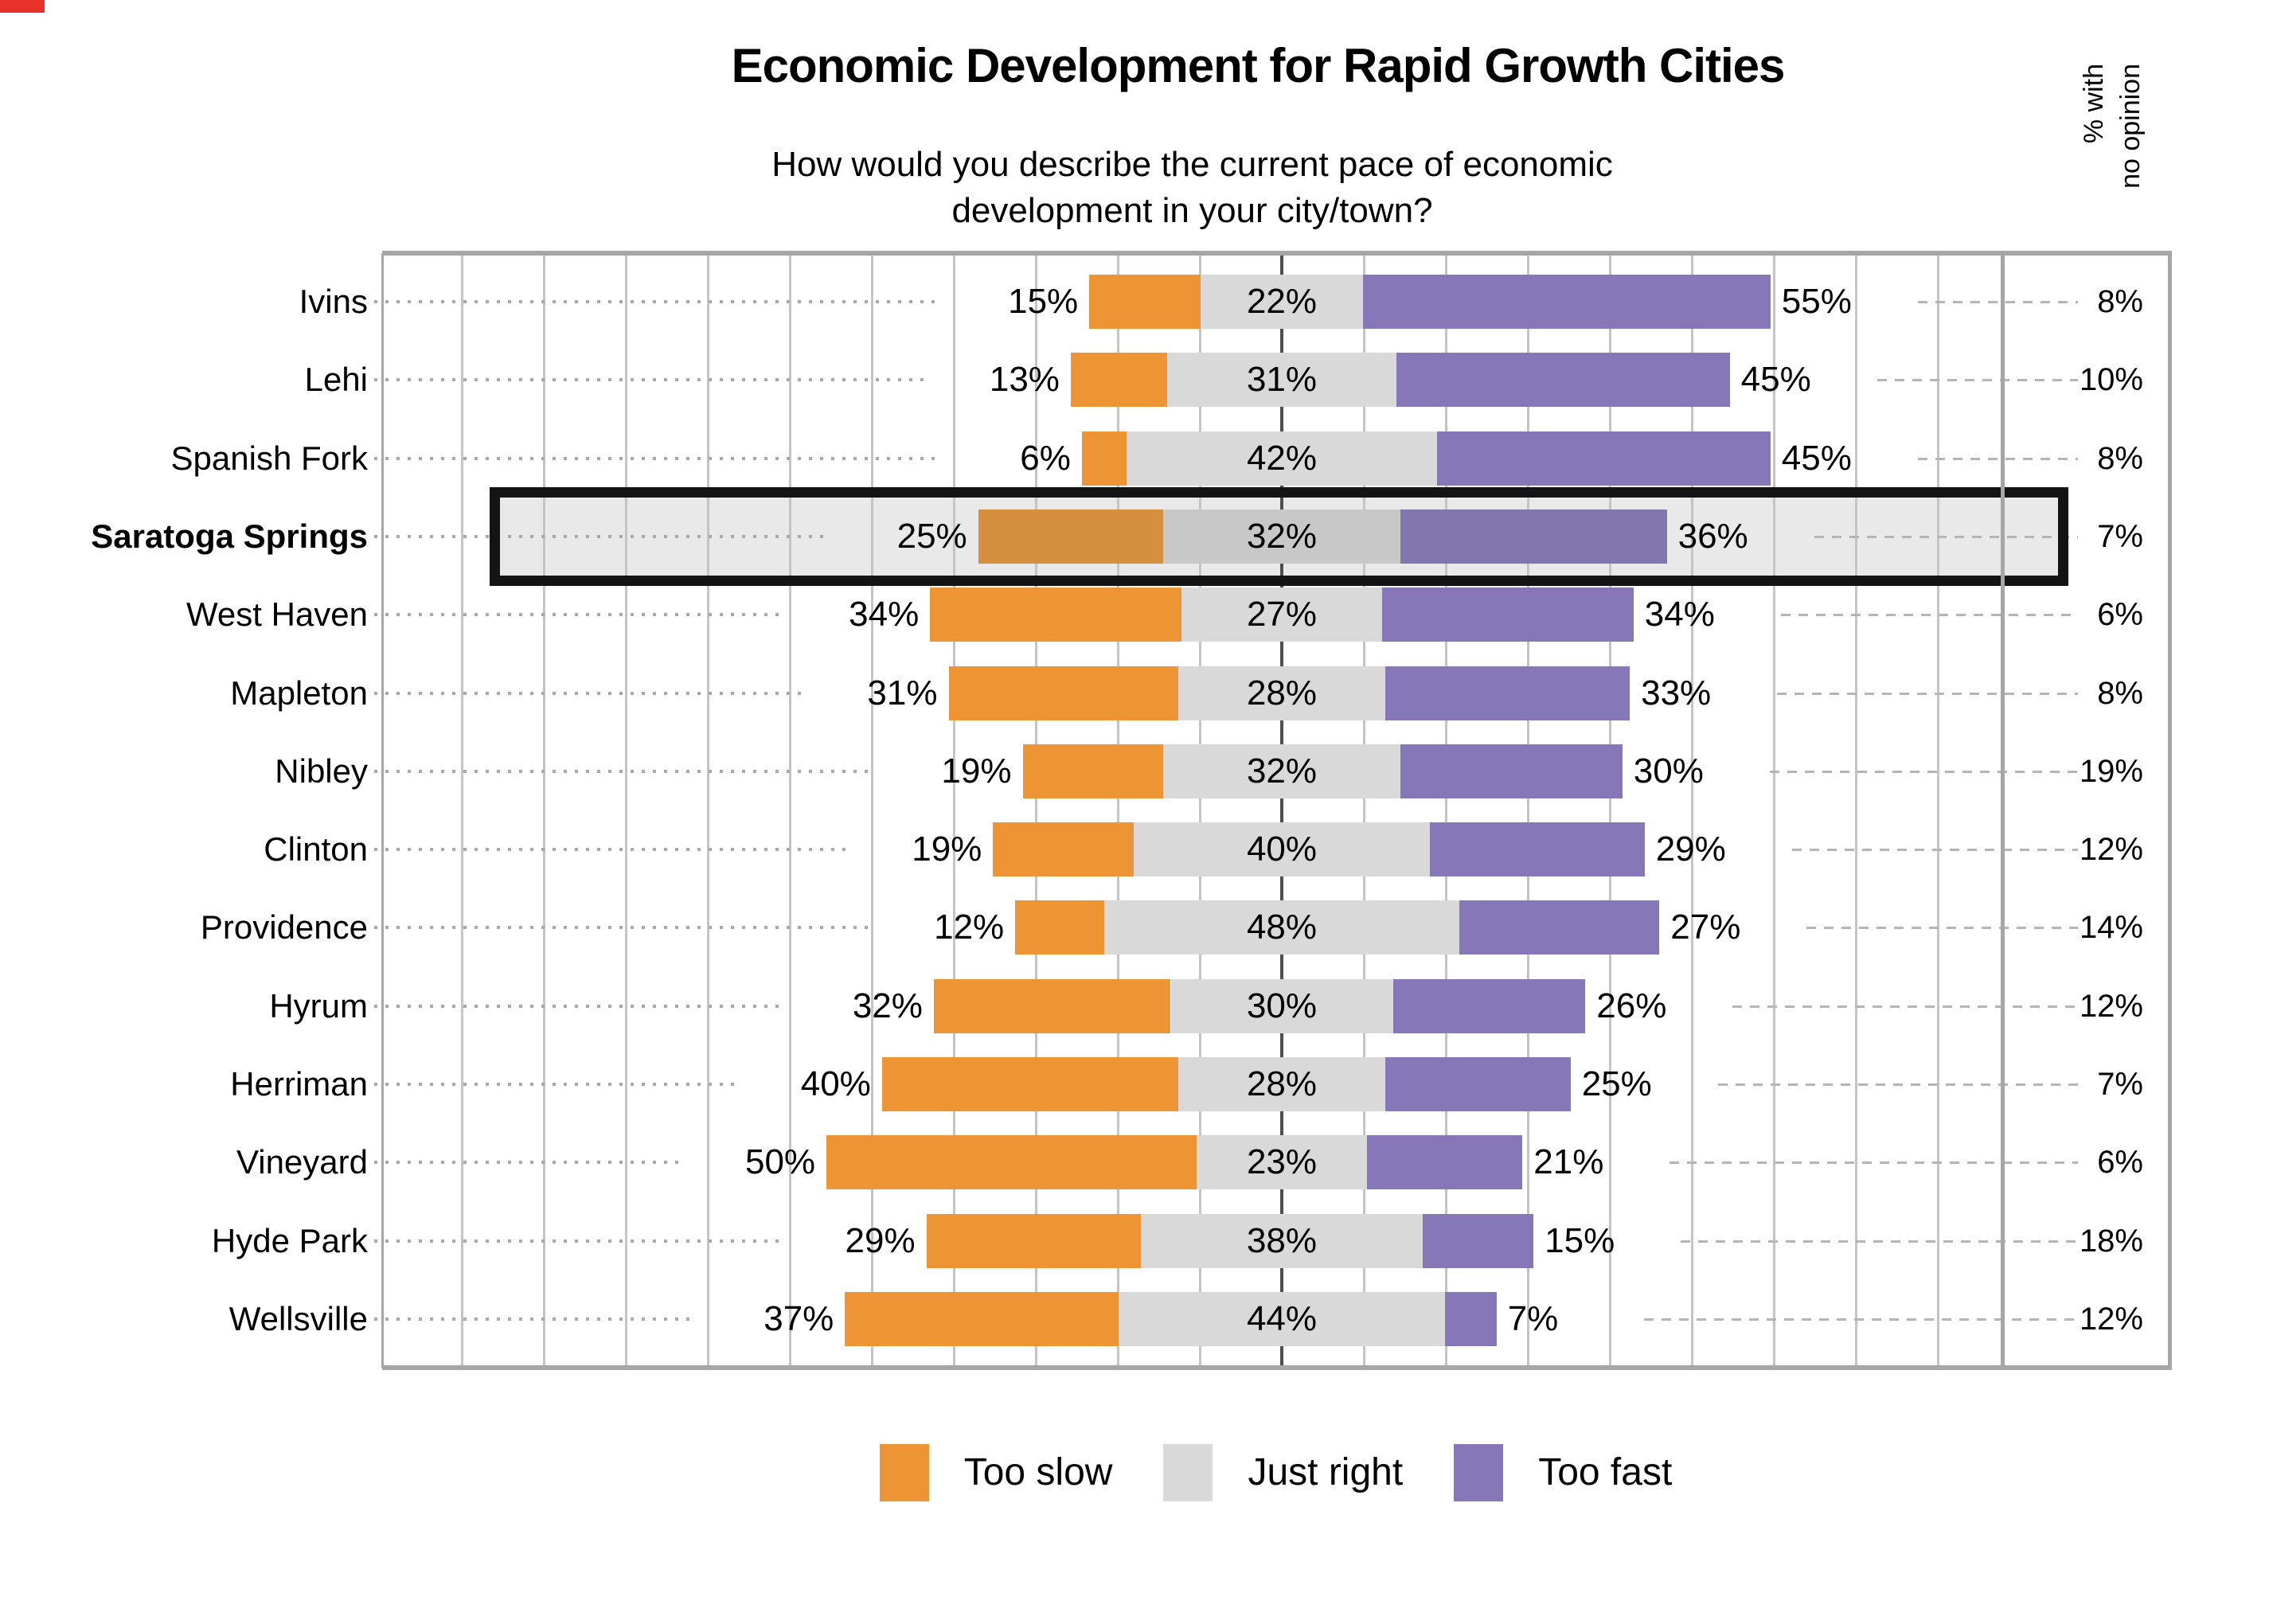  I want to click on row-label: Wellsville, so click(298, 1318).